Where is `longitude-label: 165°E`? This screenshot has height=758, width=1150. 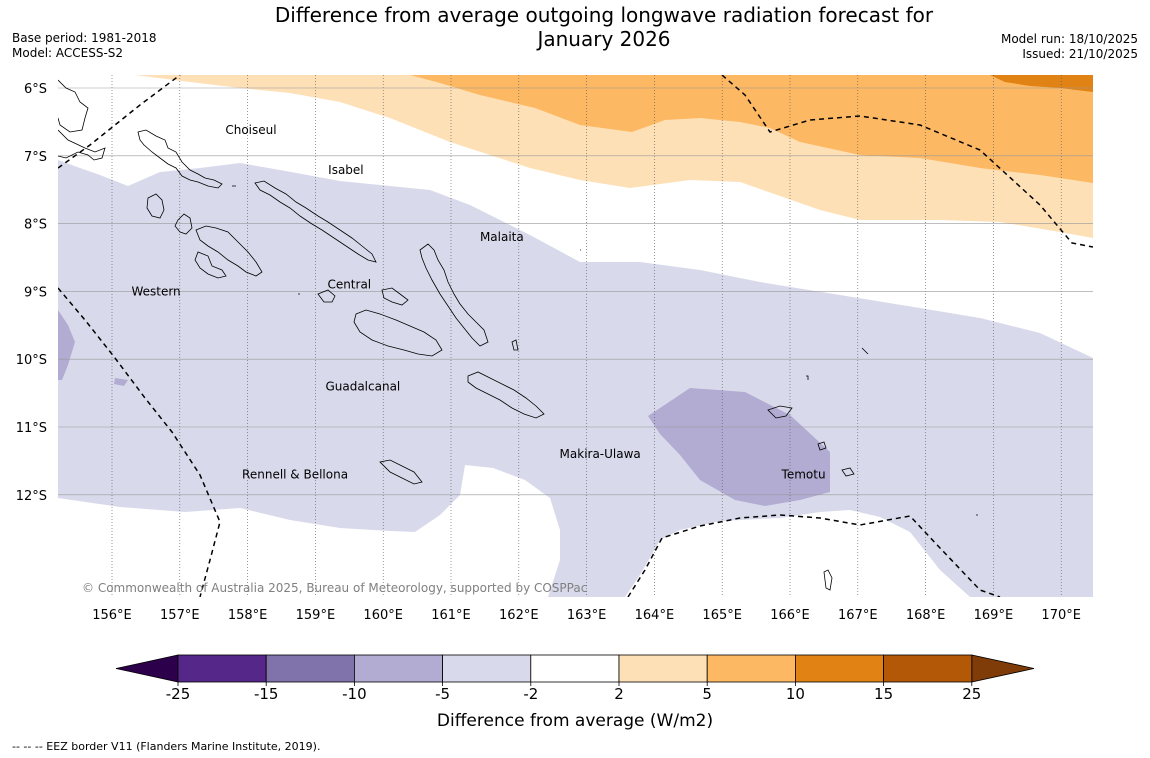
longitude-label: 165°E is located at coordinates (722, 615).